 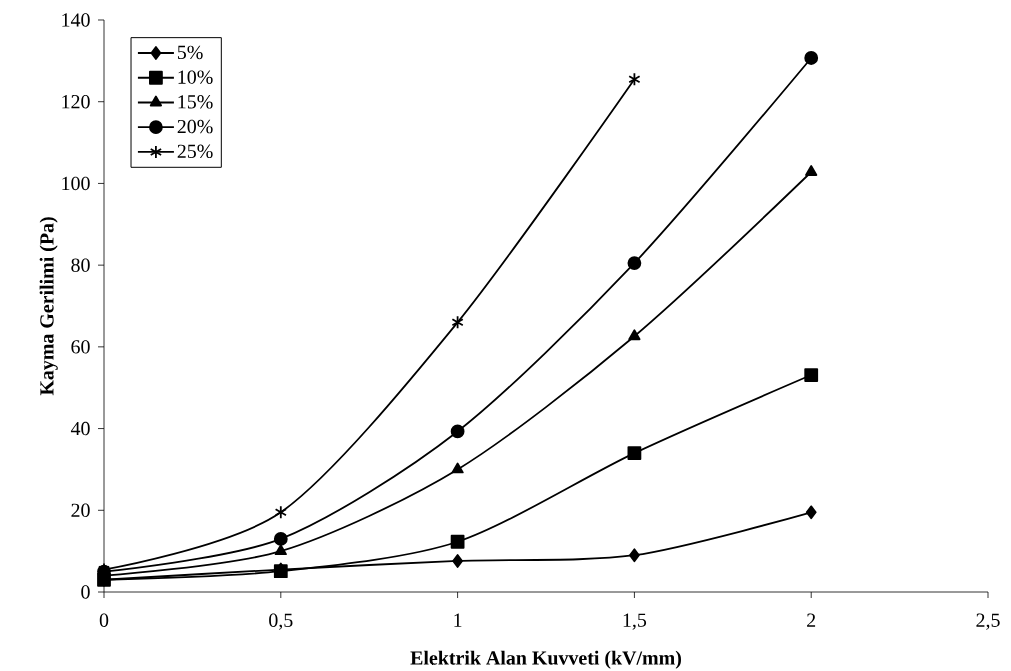 What do you see at coordinates (76, 101) in the screenshot?
I see `y-tick-label: 120` at bounding box center [76, 101].